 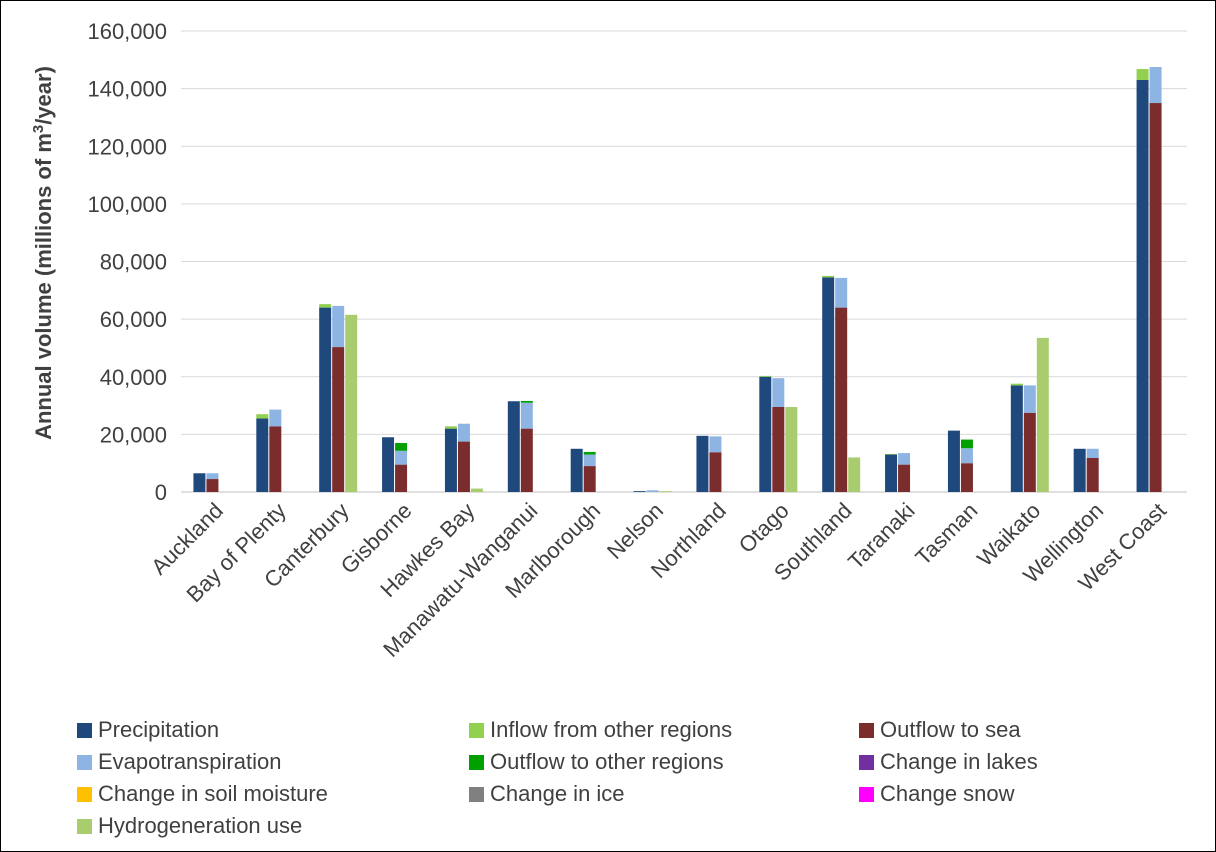 What do you see at coordinates (127, 89) in the screenshot?
I see `y-tick-label: 140,000` at bounding box center [127, 89].